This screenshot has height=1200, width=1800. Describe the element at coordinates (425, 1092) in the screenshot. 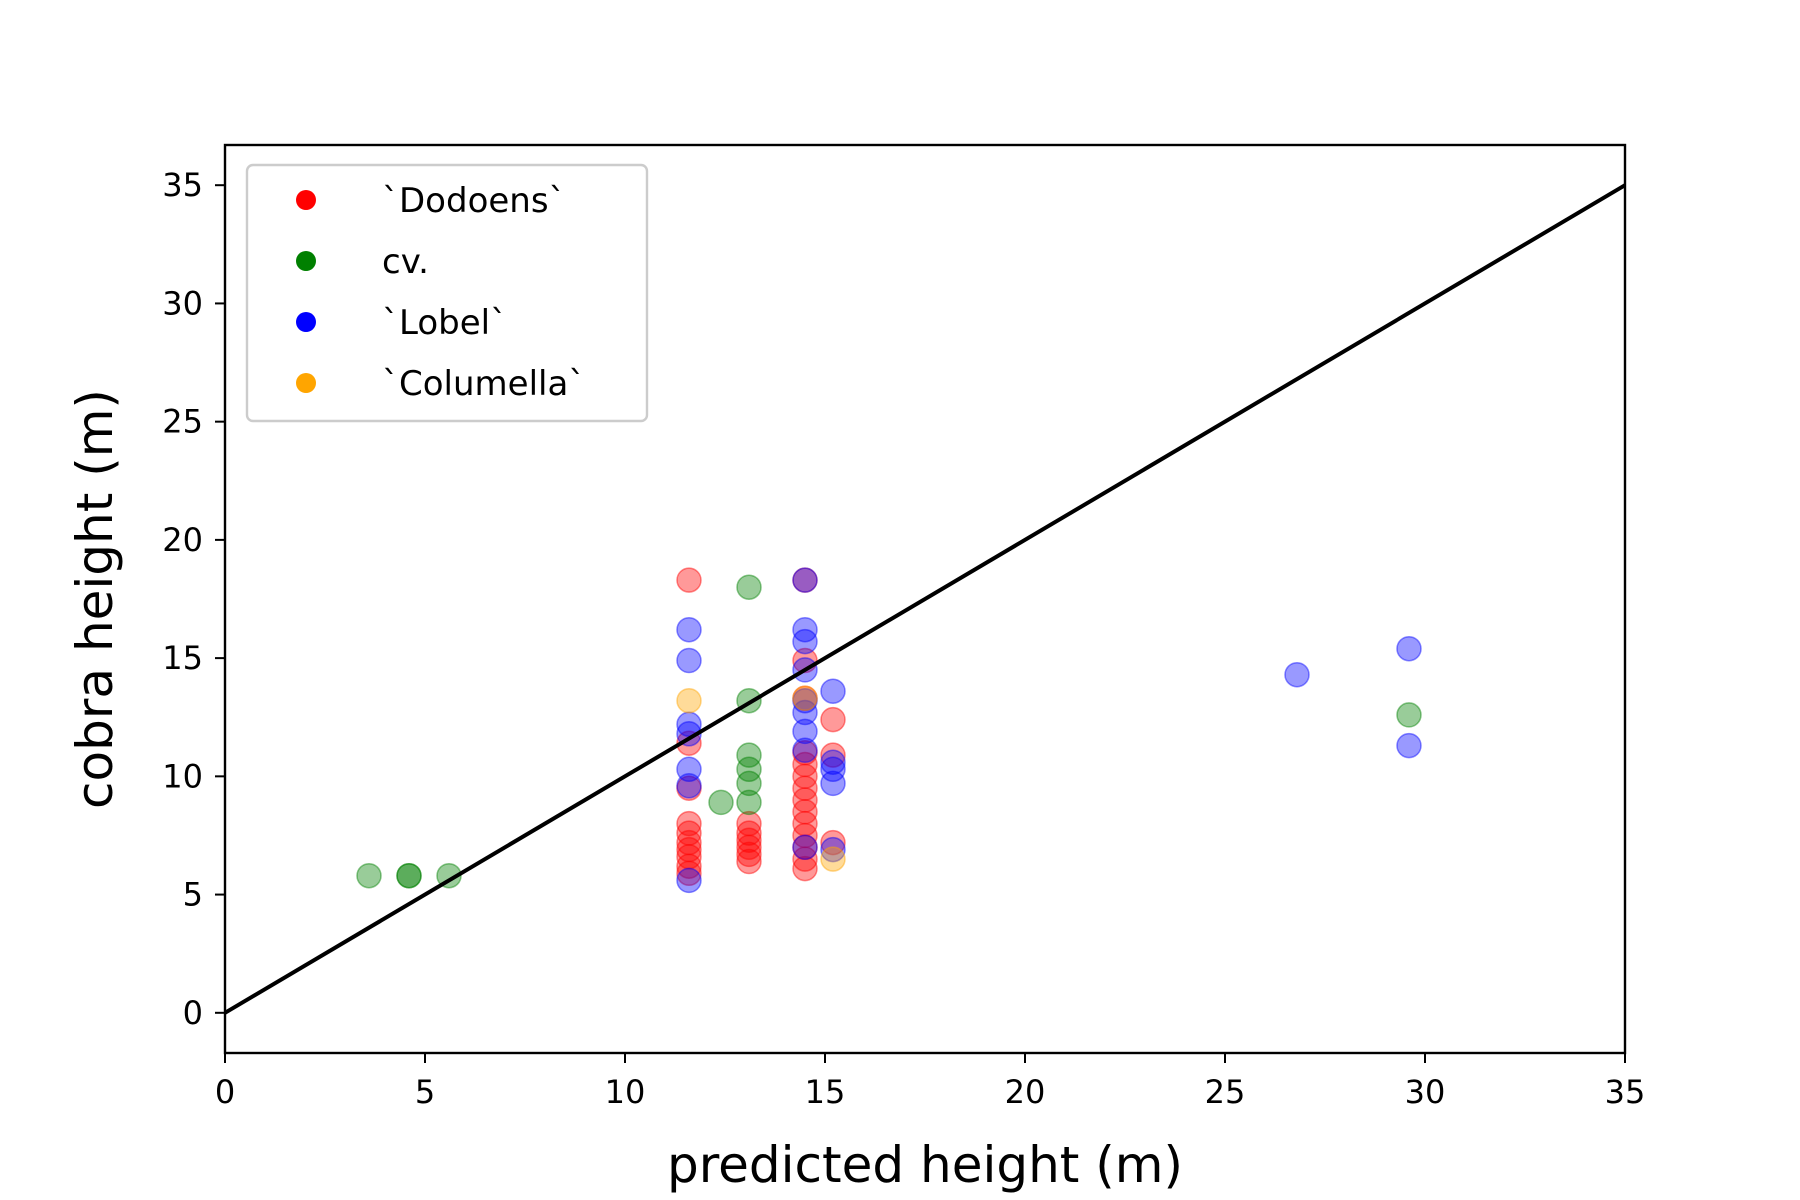

I see `x-tick-label: 5` at that location.